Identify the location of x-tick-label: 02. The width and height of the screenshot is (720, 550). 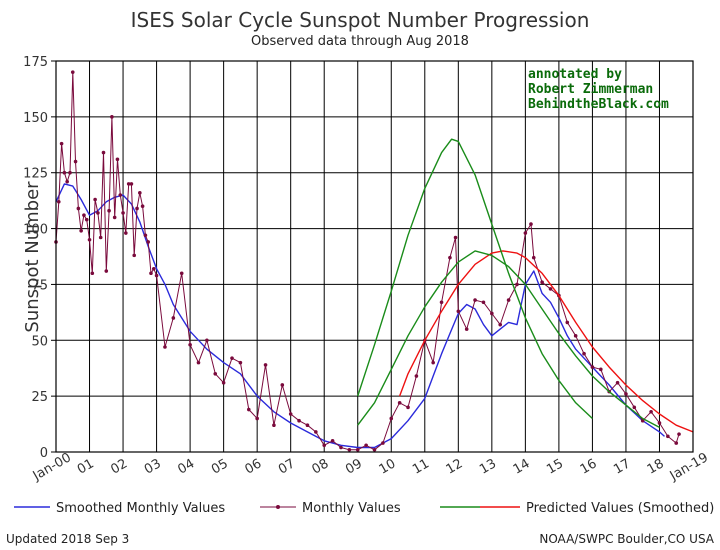
(119, 466).